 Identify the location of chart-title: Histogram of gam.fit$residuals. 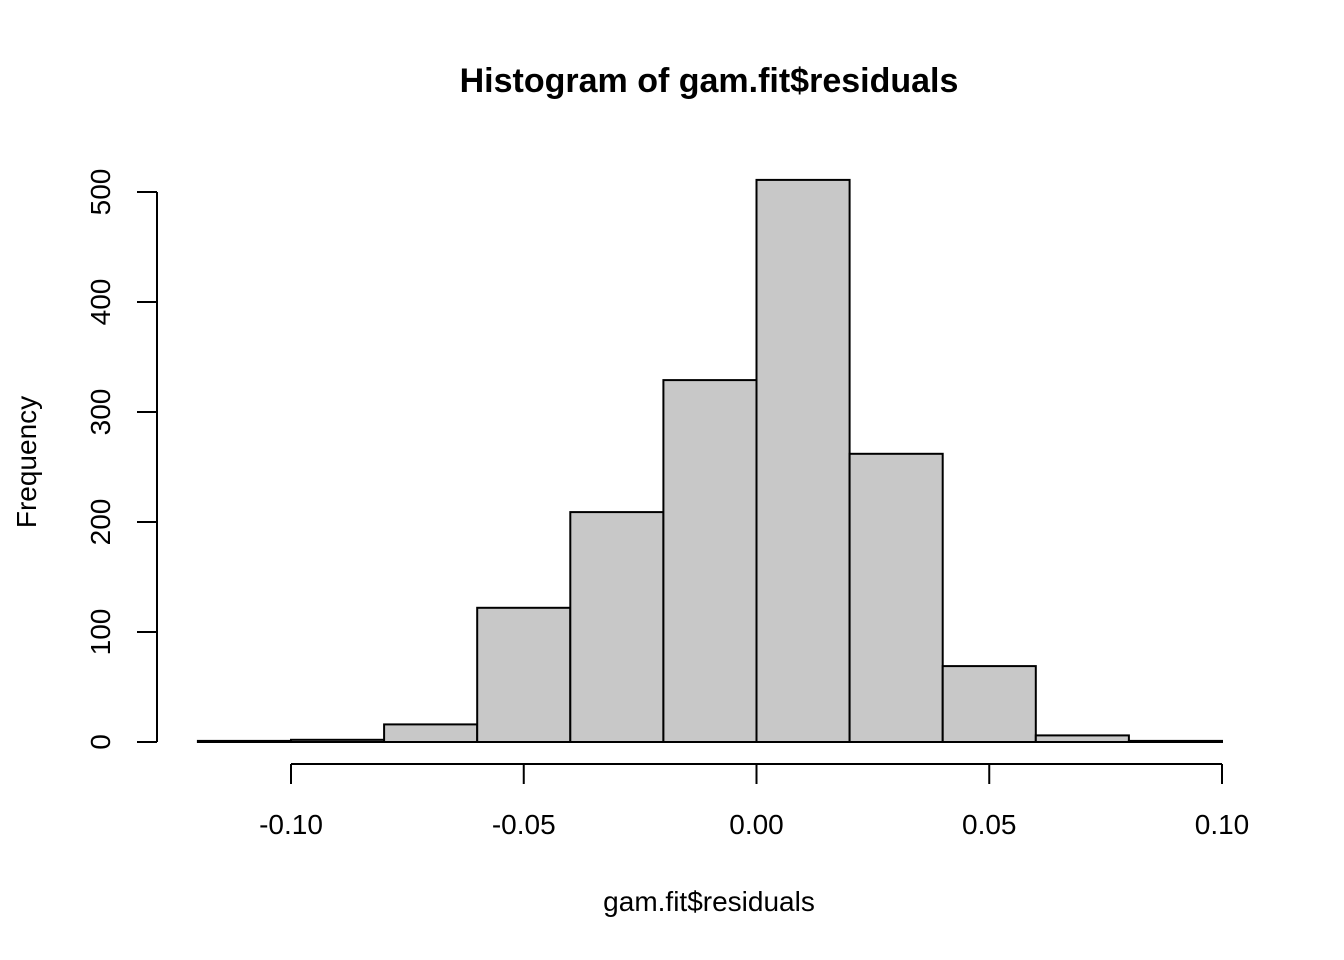
(709, 81).